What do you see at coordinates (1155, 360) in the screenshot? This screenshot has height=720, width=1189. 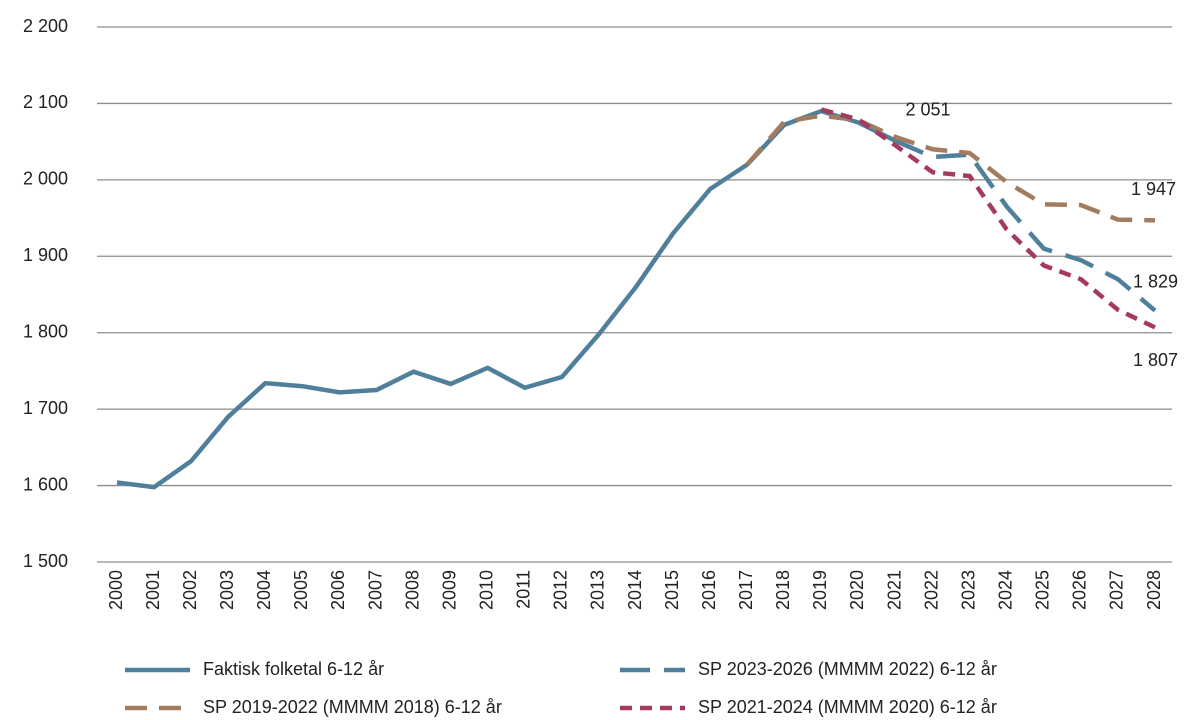 I see `value-label: 1 807` at bounding box center [1155, 360].